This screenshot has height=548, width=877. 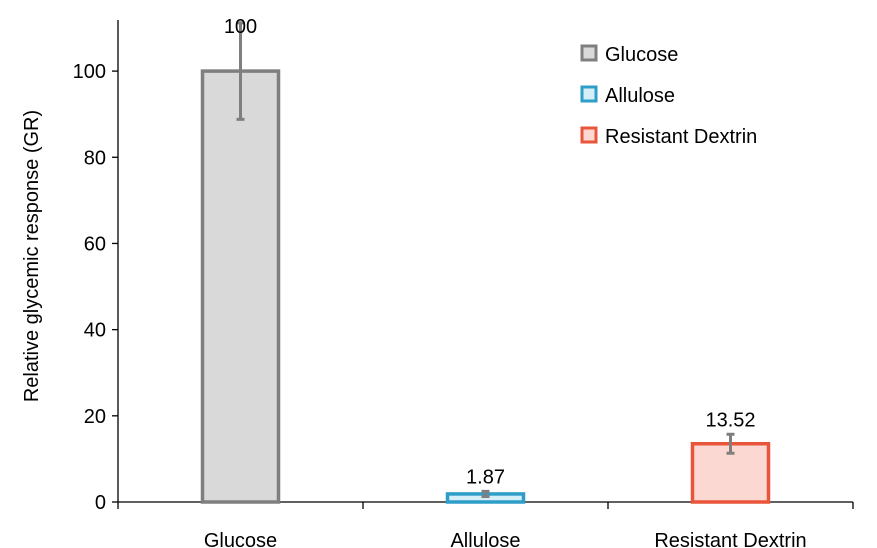 What do you see at coordinates (95, 331) in the screenshot?
I see `y-tick-label-2: 40` at bounding box center [95, 331].